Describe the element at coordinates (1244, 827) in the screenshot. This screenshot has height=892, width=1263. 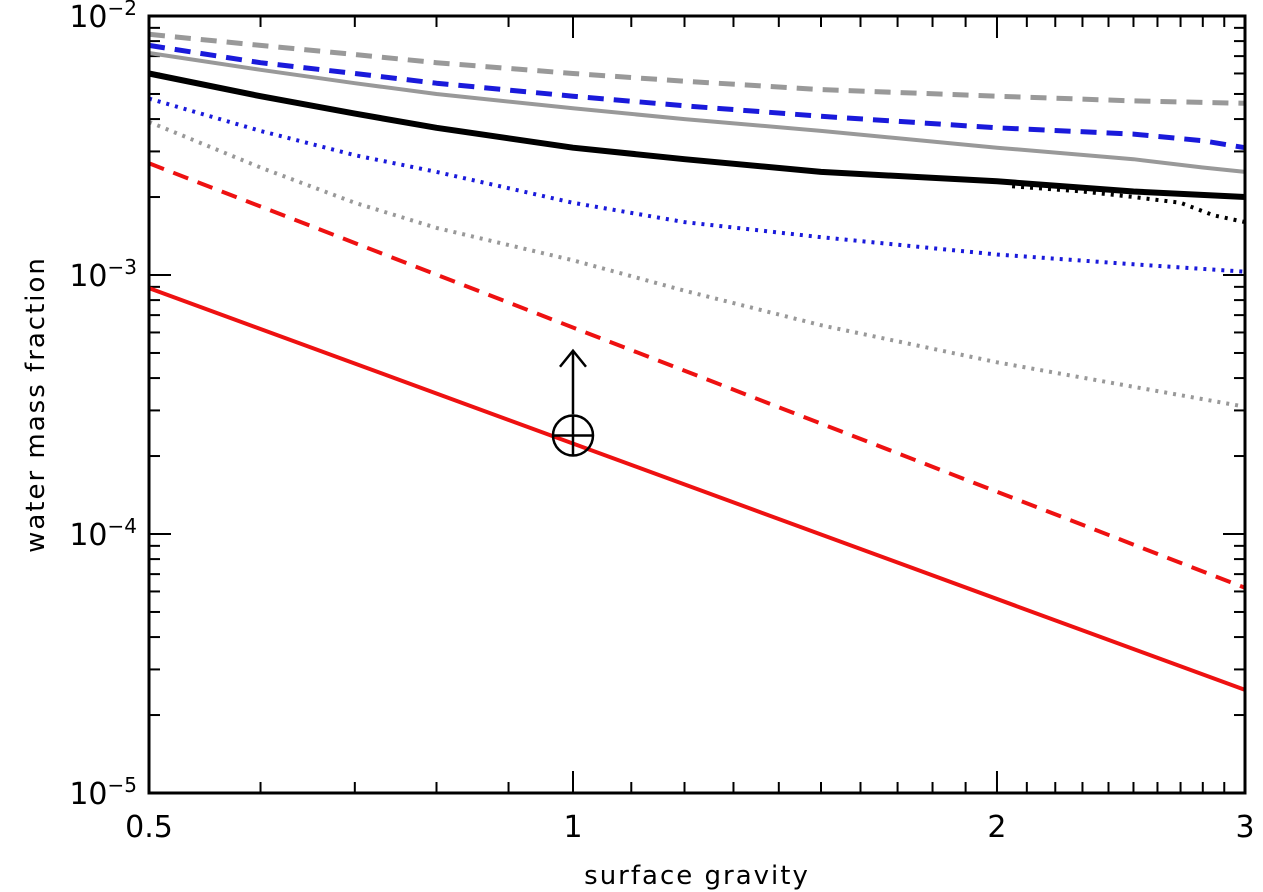
I see `x-tick-label: 3` at that location.